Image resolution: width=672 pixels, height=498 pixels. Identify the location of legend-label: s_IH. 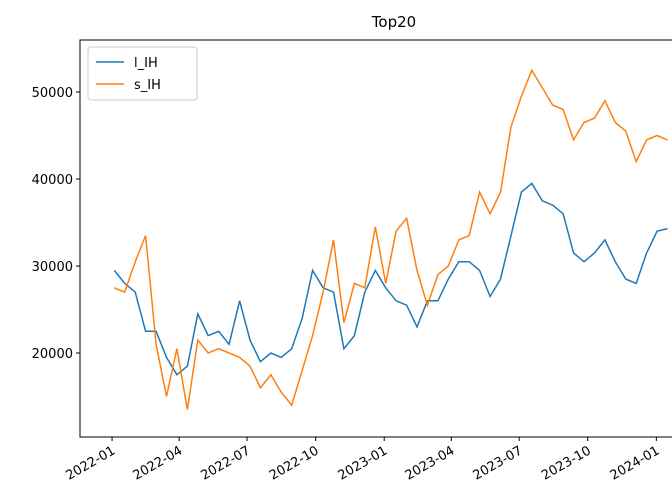
(147, 85).